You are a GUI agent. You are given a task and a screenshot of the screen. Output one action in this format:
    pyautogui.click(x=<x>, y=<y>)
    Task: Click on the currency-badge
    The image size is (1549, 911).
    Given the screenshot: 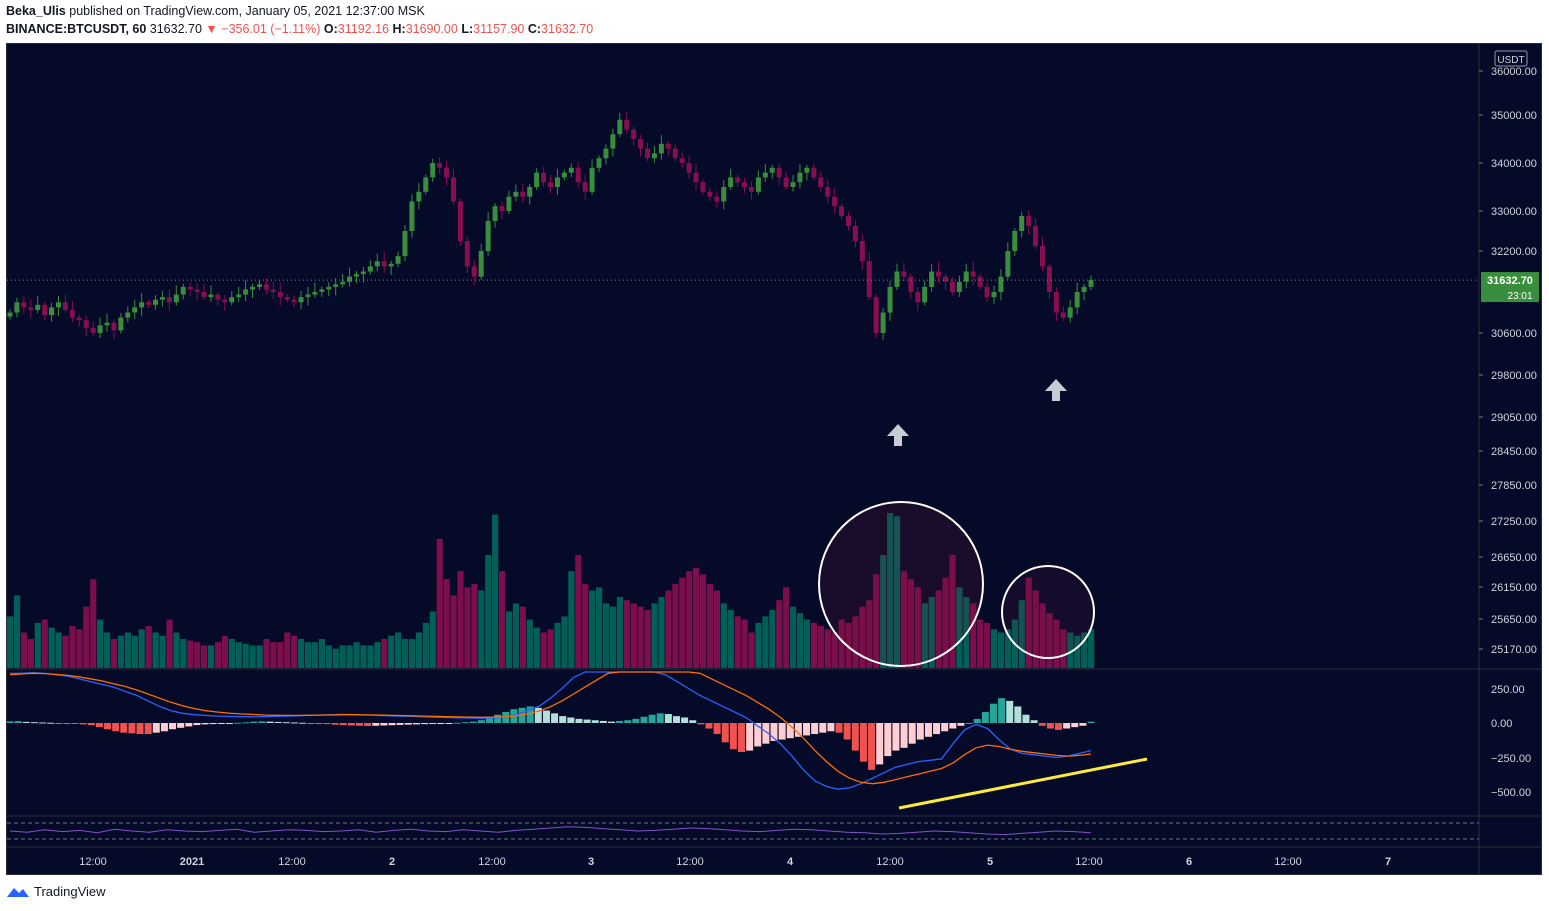 What is the action you would take?
    pyautogui.click(x=1511, y=58)
    